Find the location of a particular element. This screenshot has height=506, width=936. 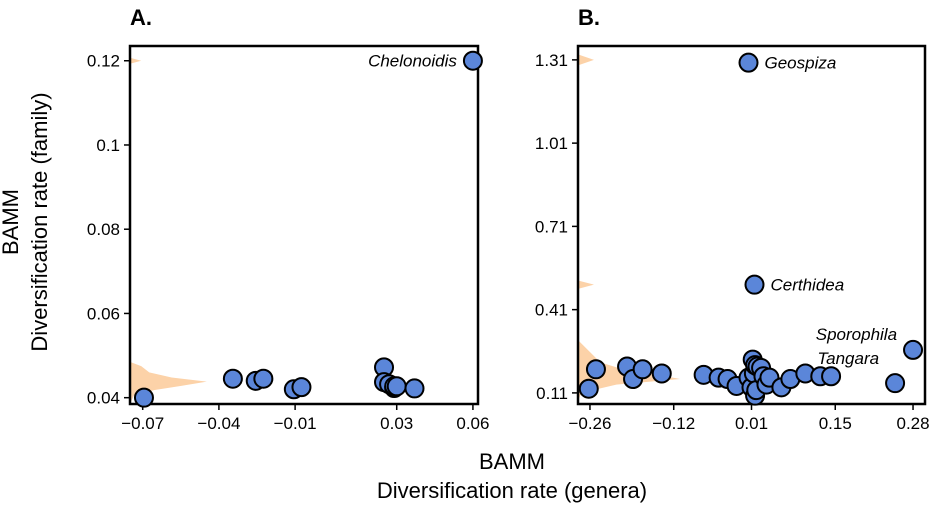

panel-a-x-tick-label: −0.04 is located at coordinates (218, 423).